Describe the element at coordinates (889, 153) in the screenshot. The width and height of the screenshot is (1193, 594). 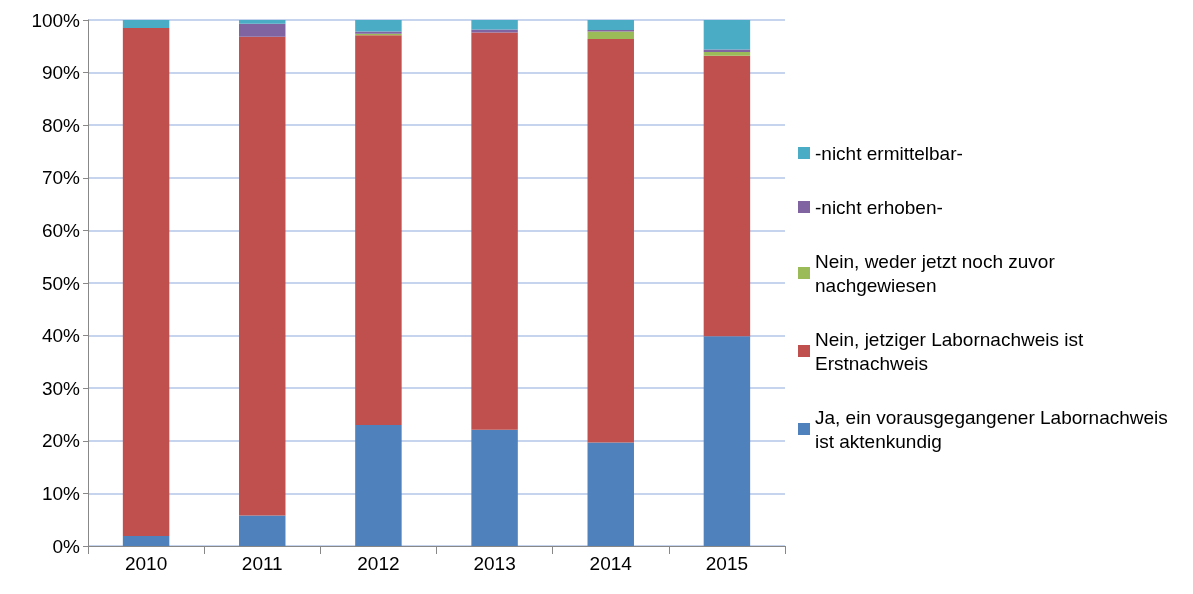
I see `legend-label: -nicht ermittelbar-` at that location.